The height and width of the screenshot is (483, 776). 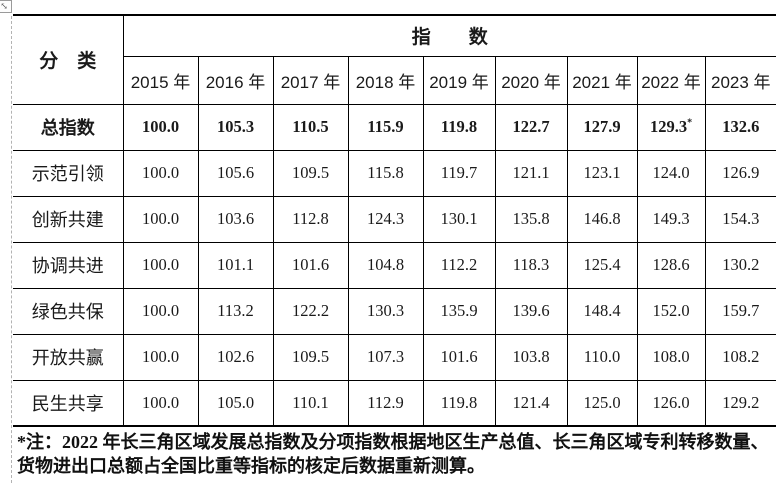 I want to click on value-cell: 126.0, so click(x=671, y=403).